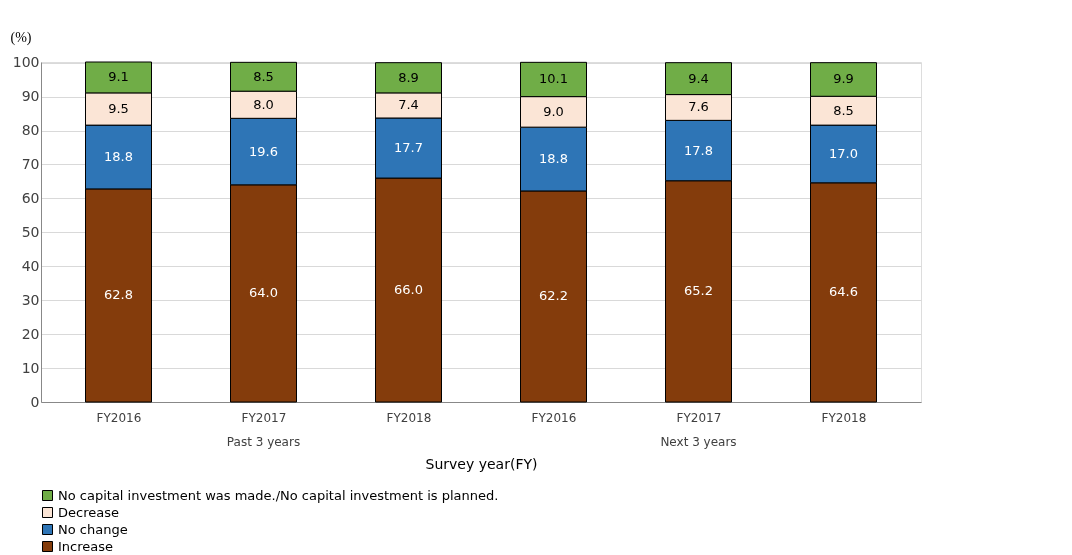  I want to click on y-tick-label: 0, so click(35, 401).